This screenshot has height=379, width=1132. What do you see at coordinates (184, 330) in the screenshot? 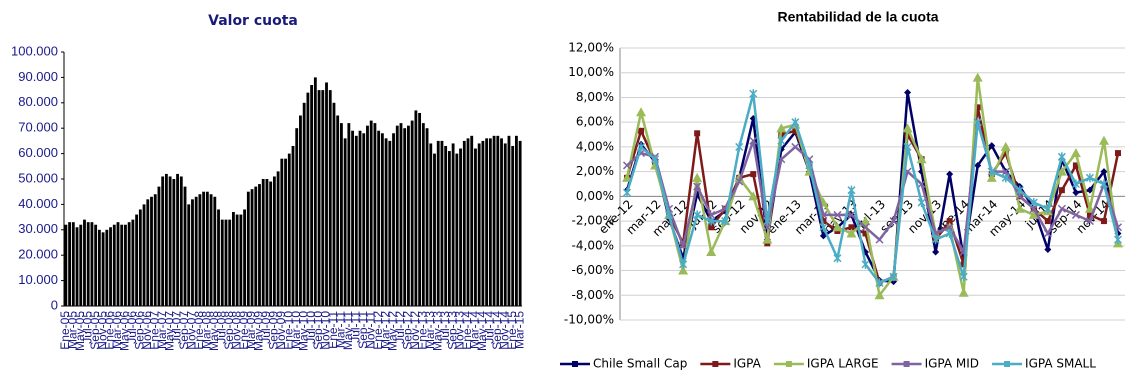
I see `x-tick-label: Sep-07` at bounding box center [184, 330].